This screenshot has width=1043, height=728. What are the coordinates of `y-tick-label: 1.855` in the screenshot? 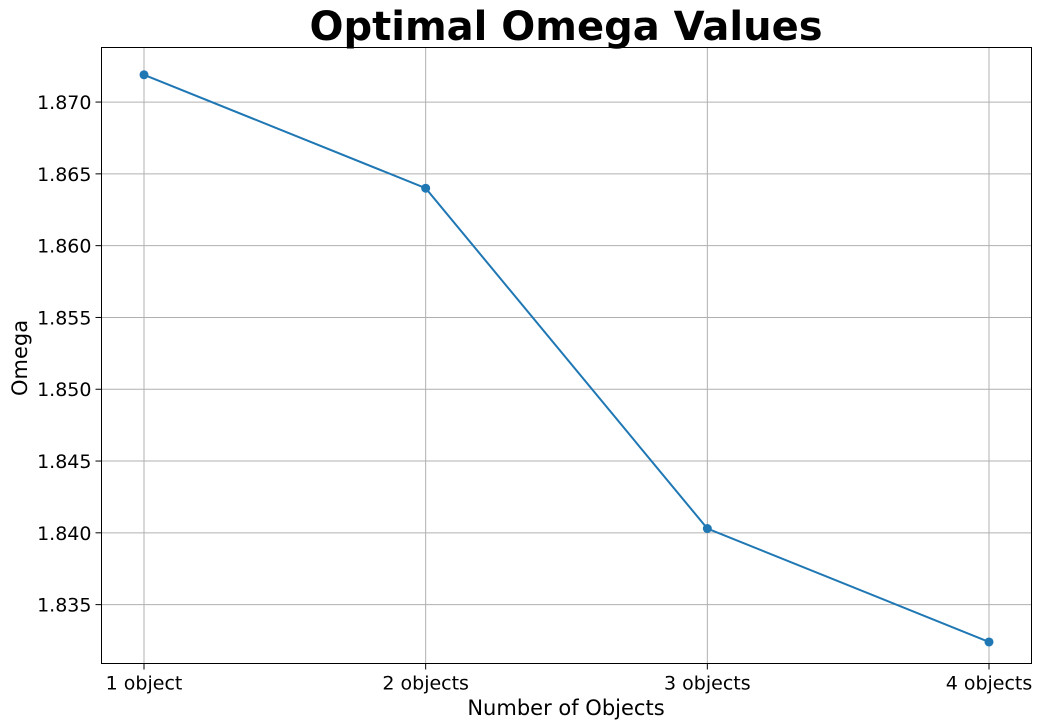 It's located at (64, 318).